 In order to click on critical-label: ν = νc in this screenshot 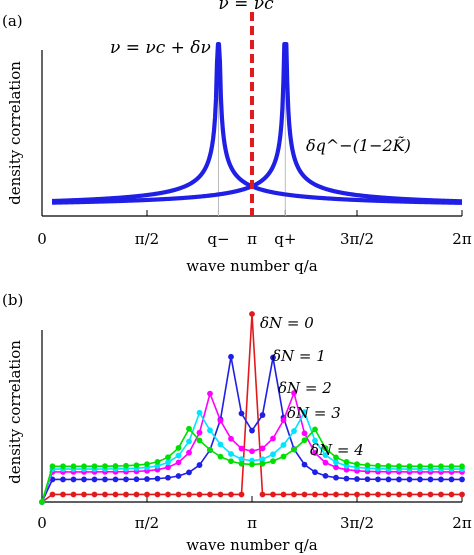, I will do `click(246, 7)`.